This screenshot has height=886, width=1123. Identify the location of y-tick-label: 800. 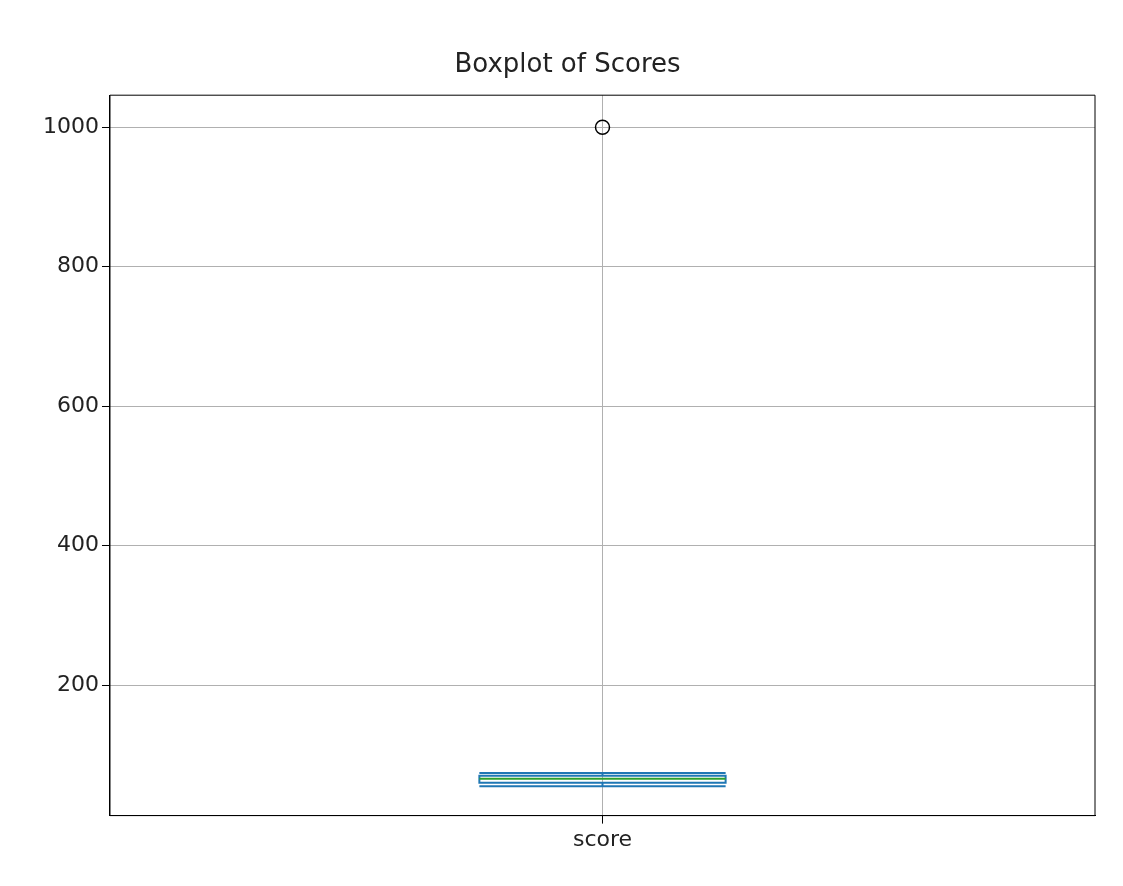
(77, 265).